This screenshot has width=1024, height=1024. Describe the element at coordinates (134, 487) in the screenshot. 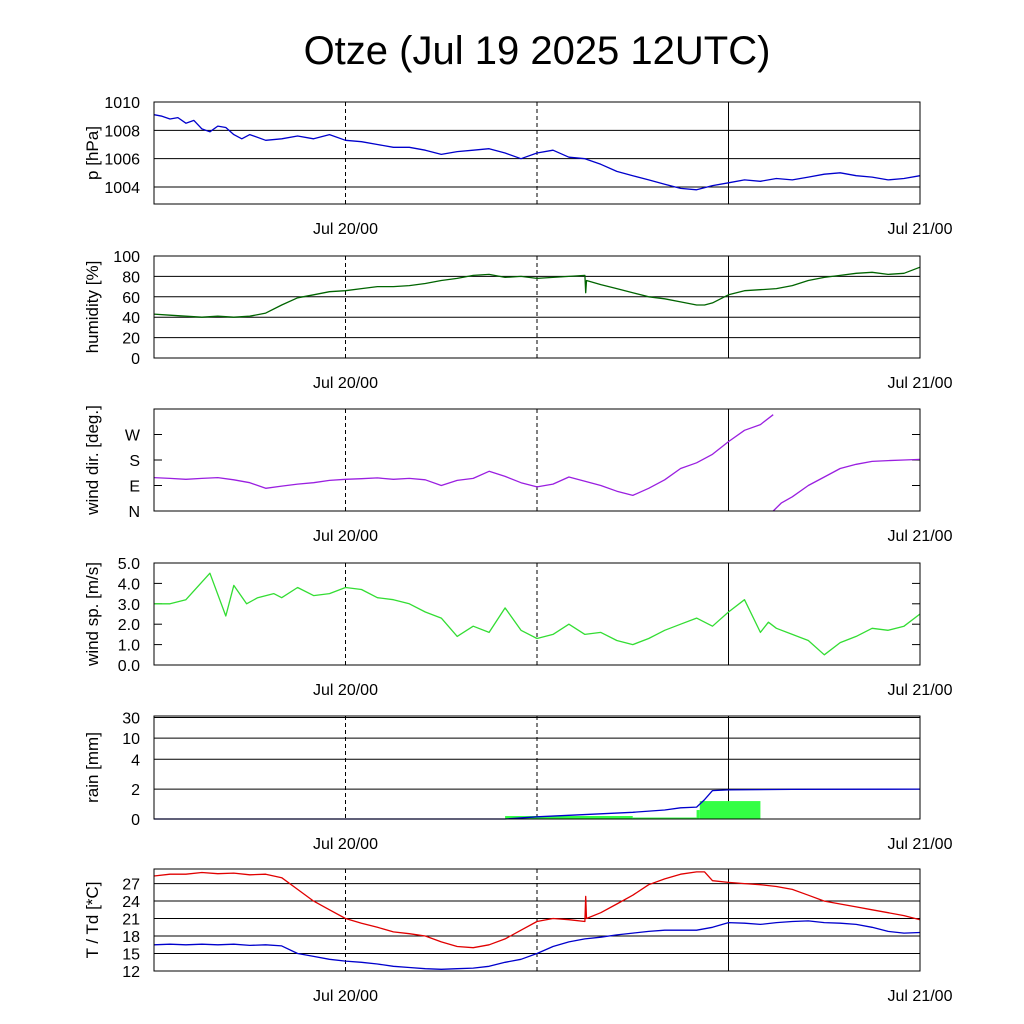

I see `wind-direction-ytick-label: E` at that location.